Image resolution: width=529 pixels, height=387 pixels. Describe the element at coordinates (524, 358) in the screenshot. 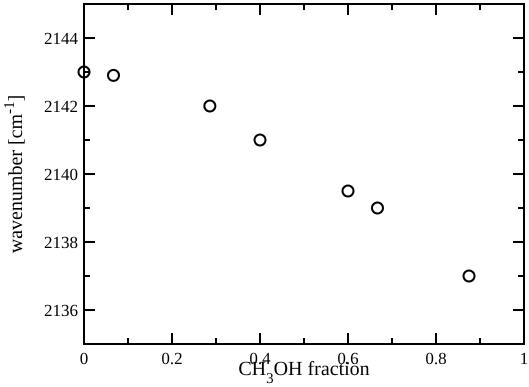

I see `x-tick-label: 1` at that location.